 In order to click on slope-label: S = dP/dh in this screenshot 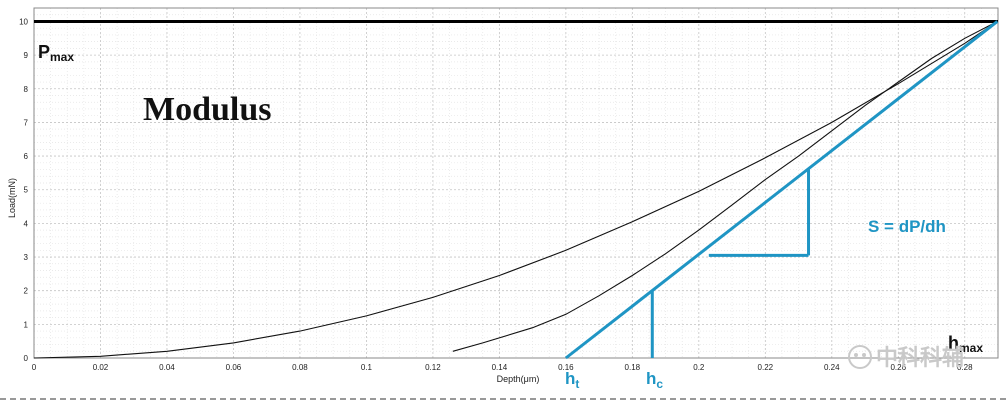, I will do `click(907, 226)`.